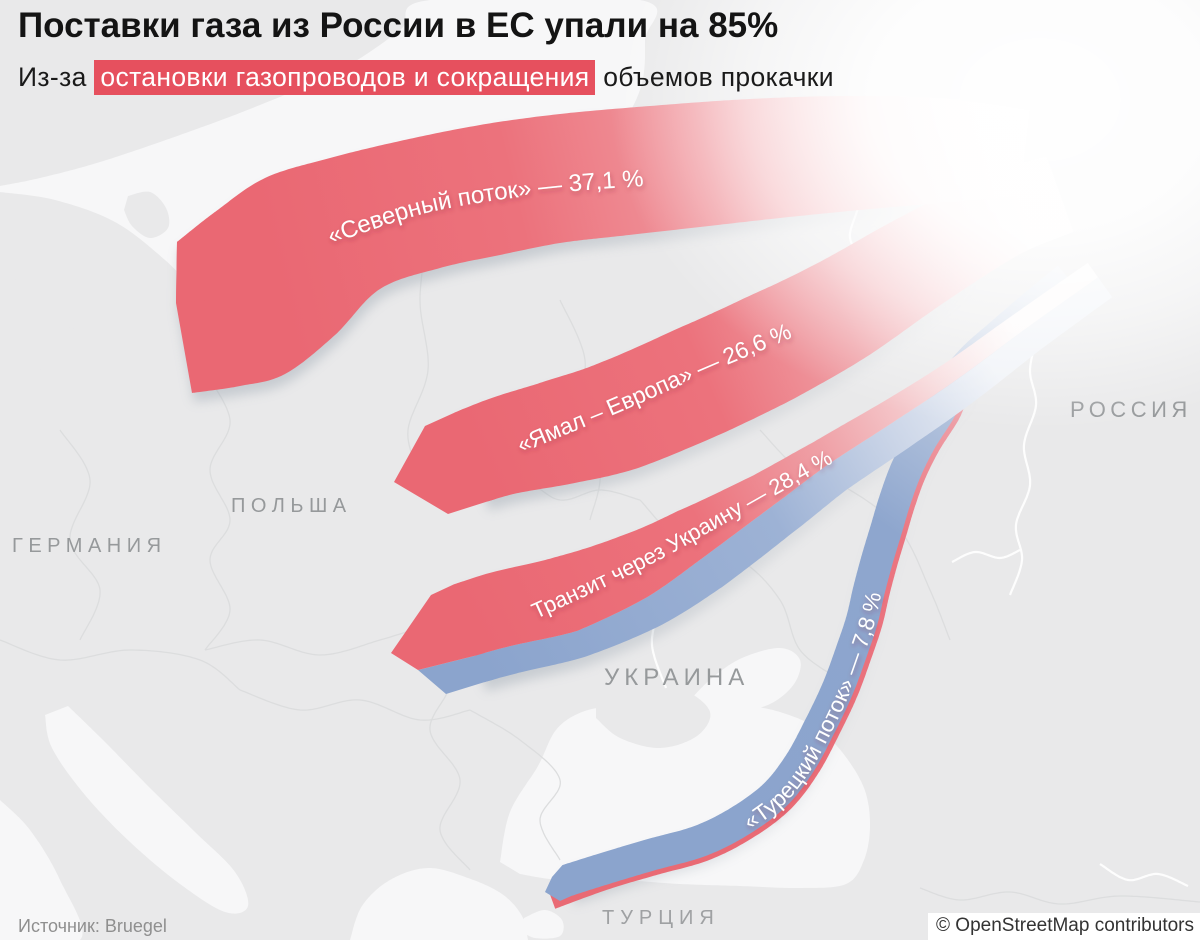  I want to click on svg-text: ГЕРМАНИЯ, so click(89, 546).